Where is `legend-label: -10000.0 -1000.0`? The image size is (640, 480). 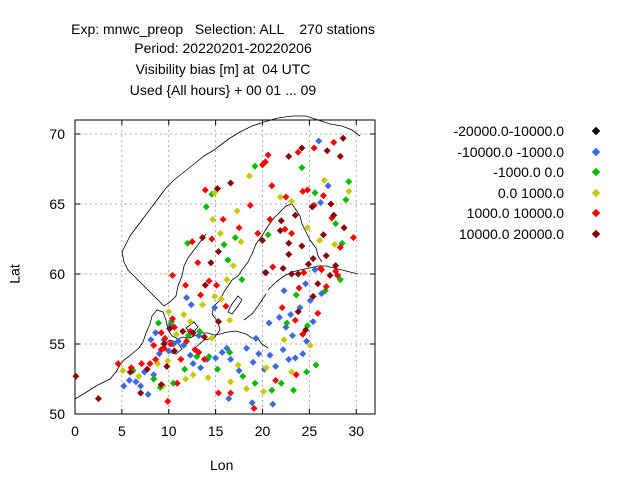 legend-label: -10000.0 -1000.0 is located at coordinates (510, 151).